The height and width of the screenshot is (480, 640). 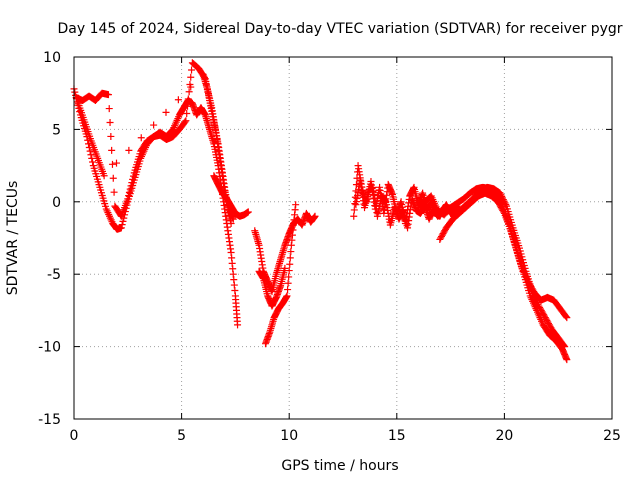 I want to click on series-trace-j, so click(x=492, y=252).